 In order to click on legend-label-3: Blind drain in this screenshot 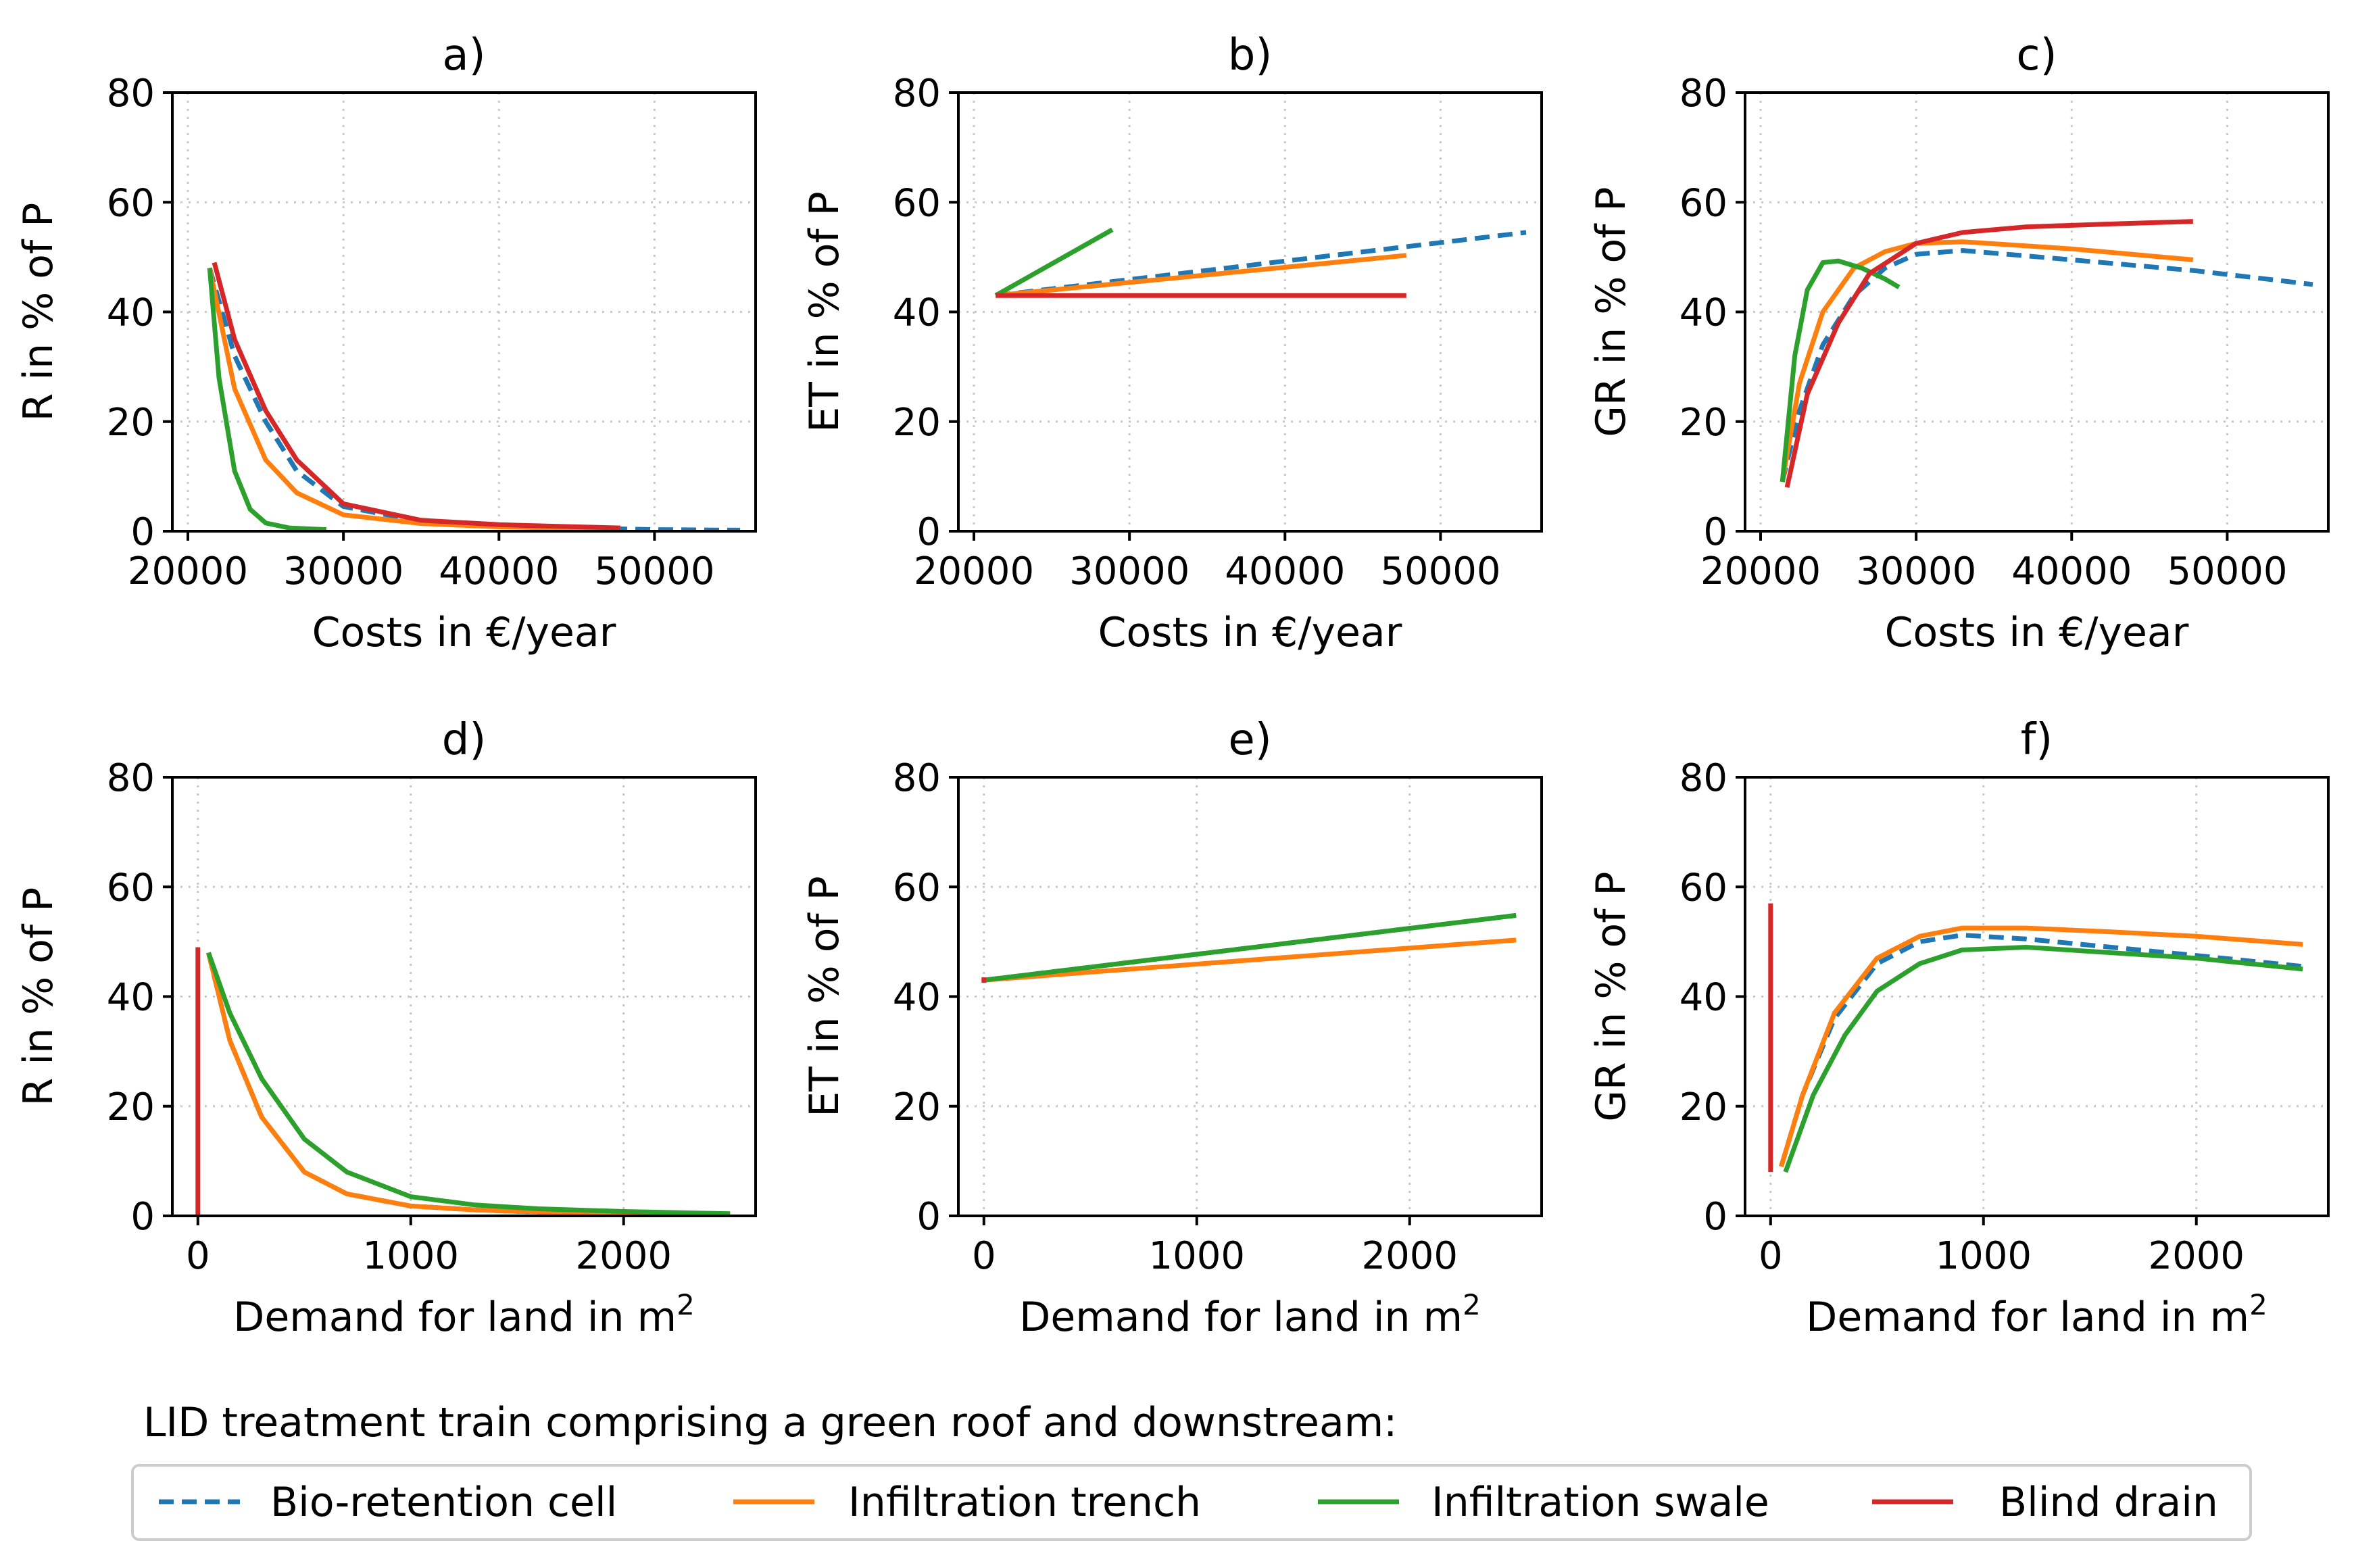, I will do `click(2108, 1502)`.